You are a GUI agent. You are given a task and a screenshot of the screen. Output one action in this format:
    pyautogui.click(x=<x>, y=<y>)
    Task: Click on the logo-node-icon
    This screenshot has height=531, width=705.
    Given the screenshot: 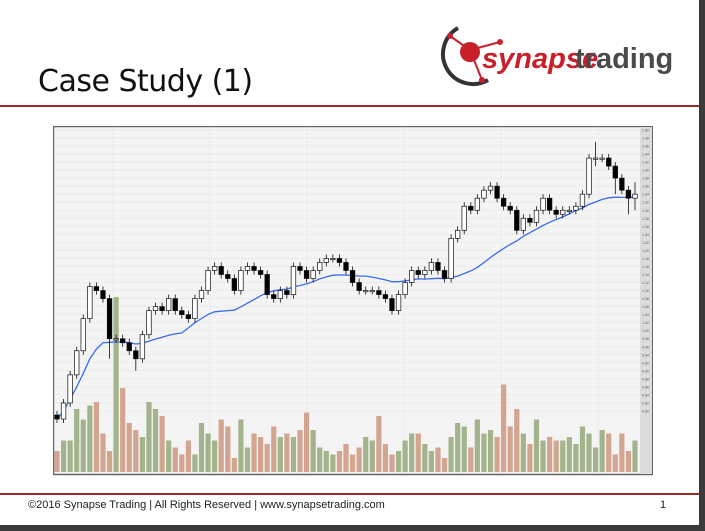 What is the action you would take?
    pyautogui.click(x=470, y=52)
    